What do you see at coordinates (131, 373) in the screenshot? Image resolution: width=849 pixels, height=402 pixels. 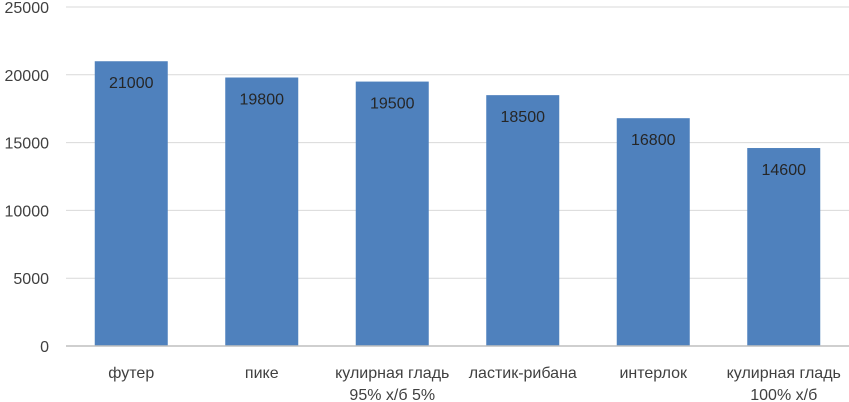 I see `category-label: футер` at bounding box center [131, 373].